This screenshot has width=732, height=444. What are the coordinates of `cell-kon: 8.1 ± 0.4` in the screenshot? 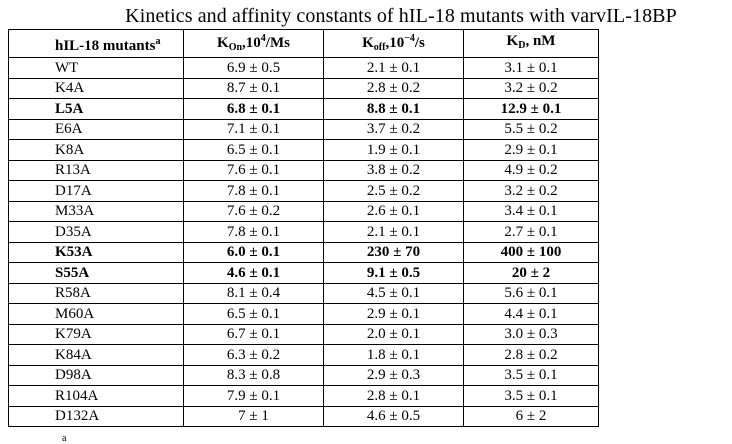 It's located at (253, 293).